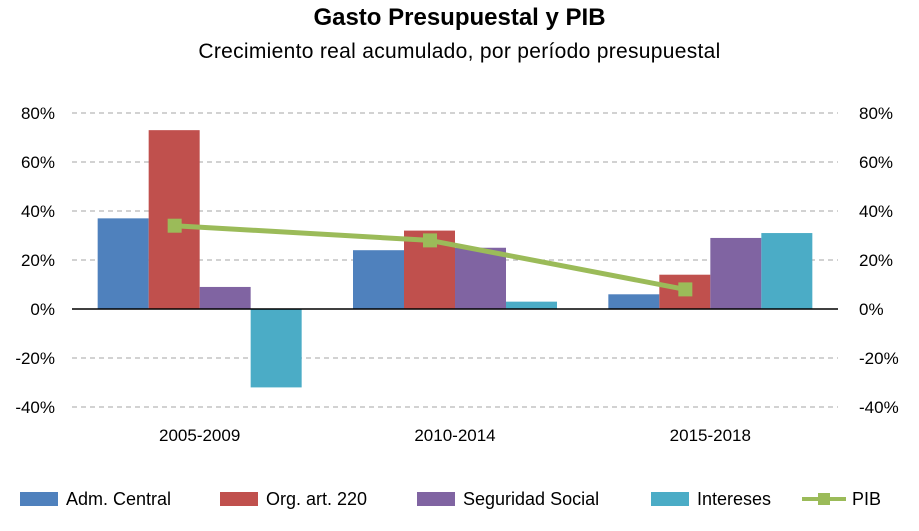 This screenshot has height=531, width=919. What do you see at coordinates (634, 301) in the screenshot?
I see `bar-adm-central-2015-2018` at bounding box center [634, 301].